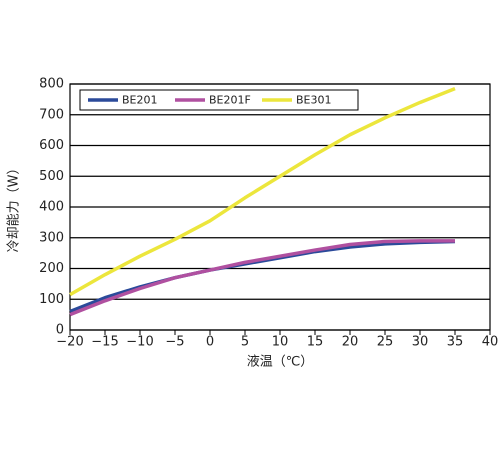  What do you see at coordinates (490, 342) in the screenshot?
I see `x-tick-label: 40` at bounding box center [490, 342].